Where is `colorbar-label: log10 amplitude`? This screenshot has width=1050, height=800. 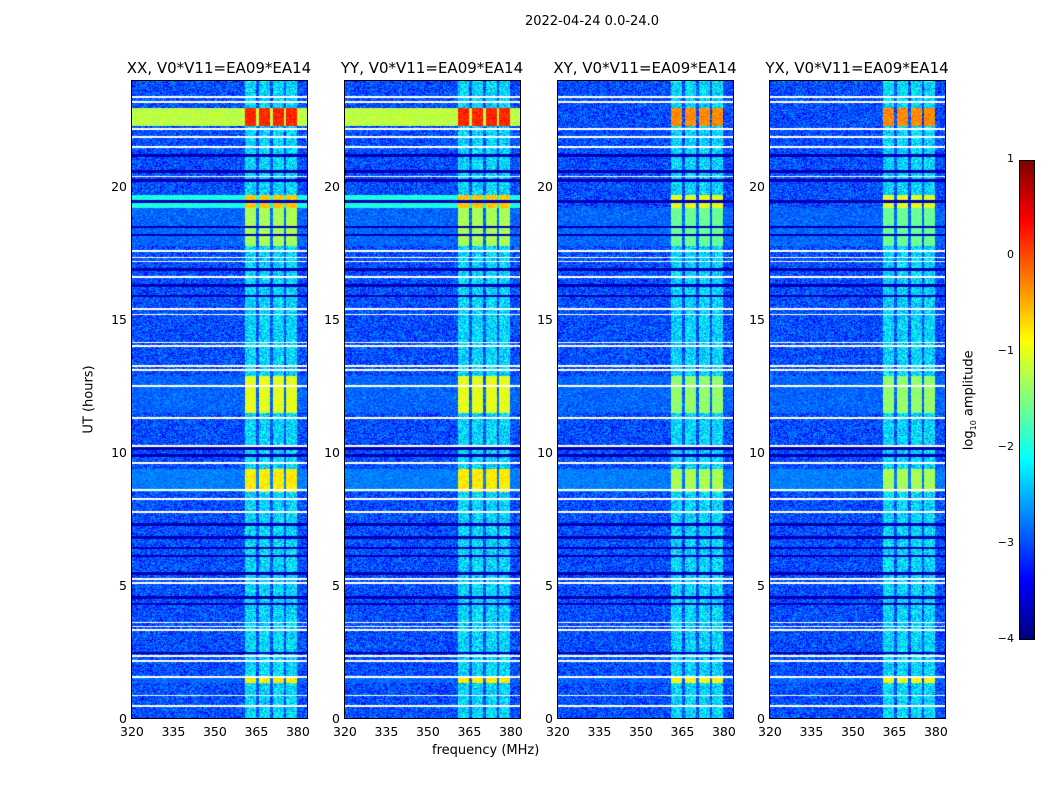
colorbar-label: log10 amplitude is located at coordinates (970, 400).